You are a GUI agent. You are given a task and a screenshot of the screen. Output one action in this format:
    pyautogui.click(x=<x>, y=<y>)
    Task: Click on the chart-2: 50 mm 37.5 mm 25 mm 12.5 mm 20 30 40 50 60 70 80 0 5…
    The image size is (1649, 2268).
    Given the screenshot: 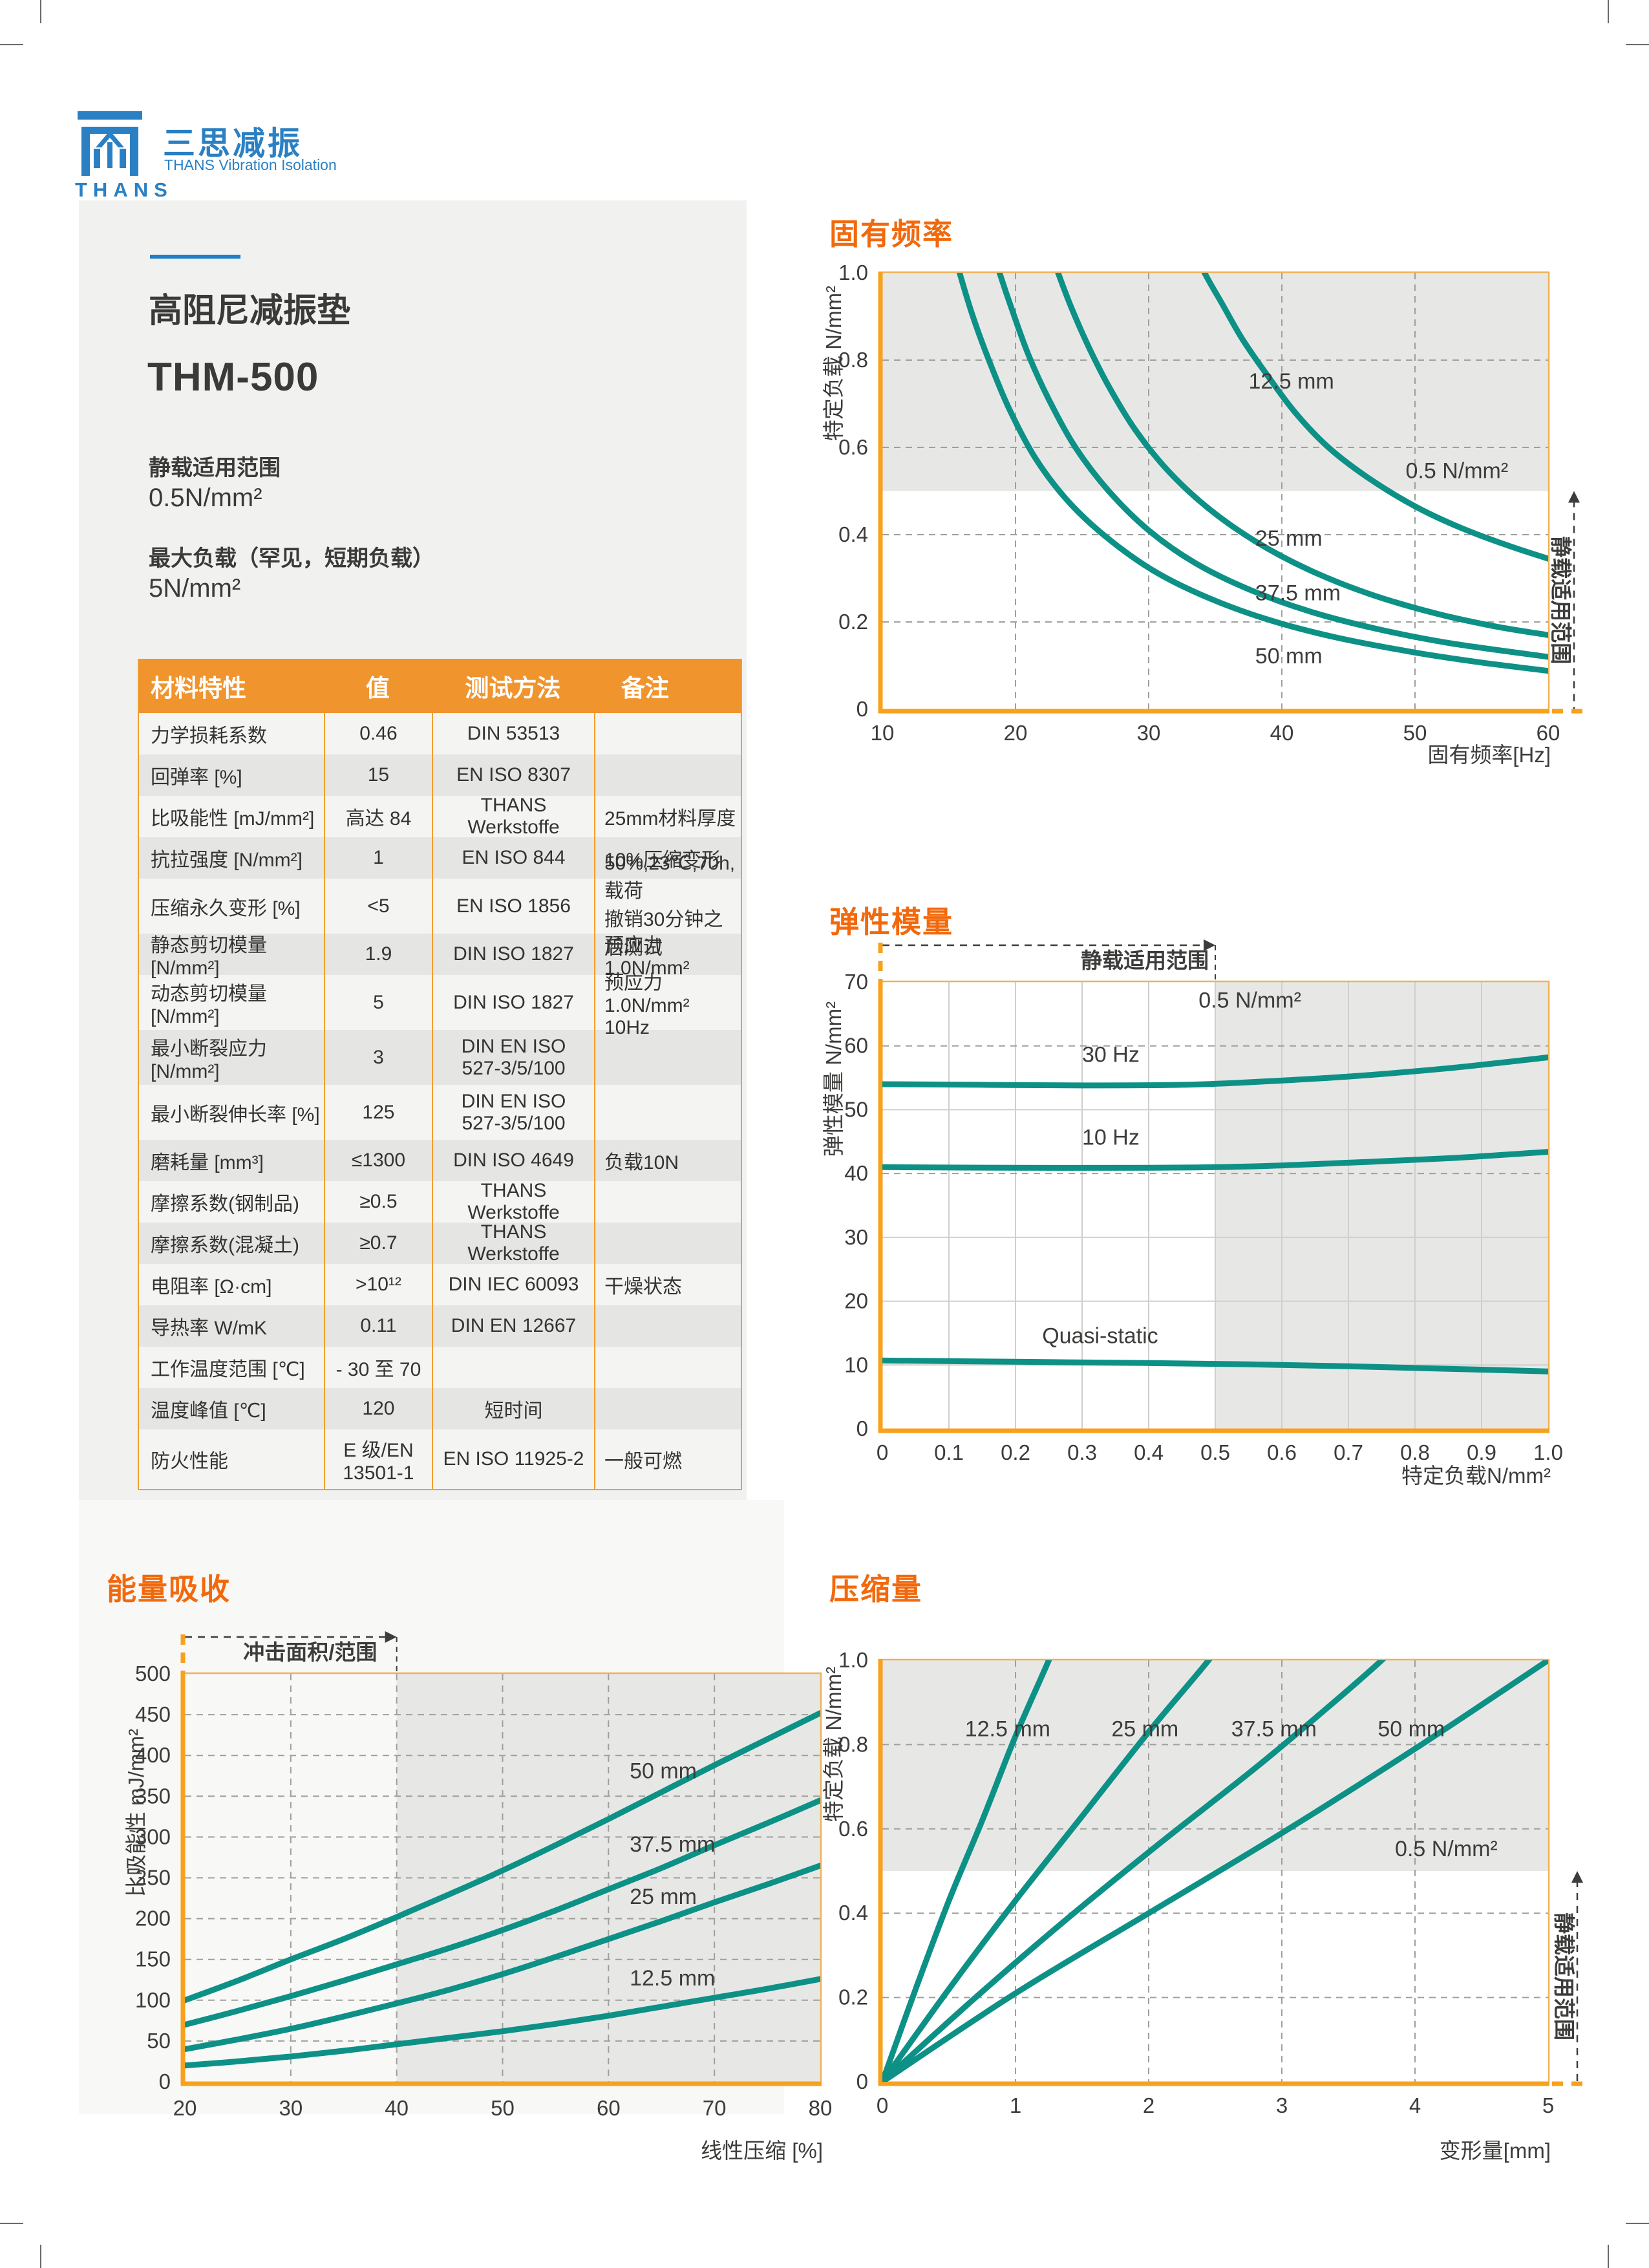 What is the action you would take?
    pyautogui.click(x=478, y=1897)
    